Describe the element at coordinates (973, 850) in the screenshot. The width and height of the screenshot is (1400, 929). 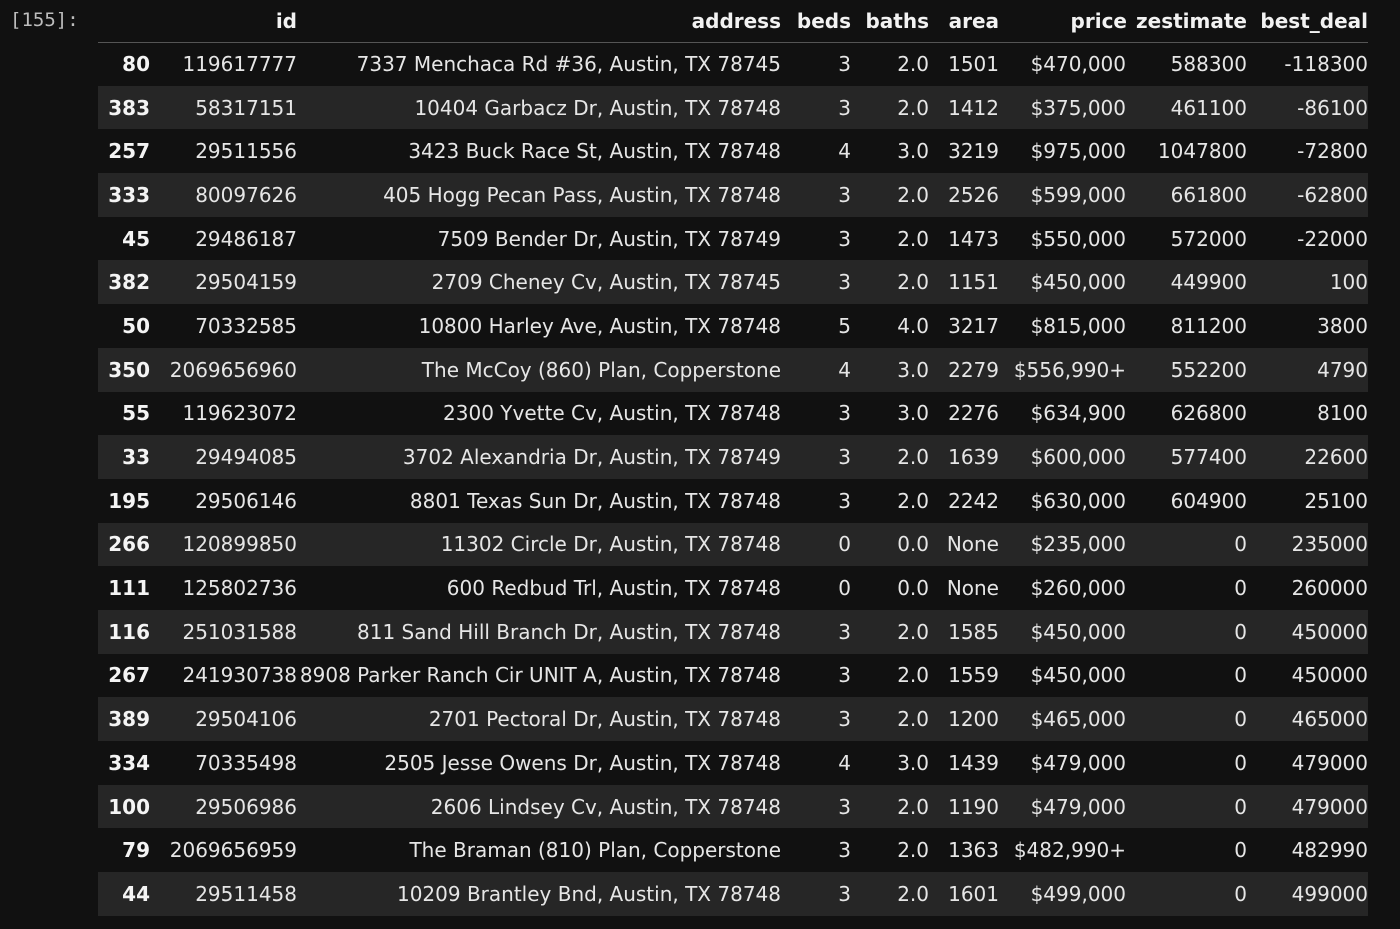
I see `cell-area: 1363` at that location.